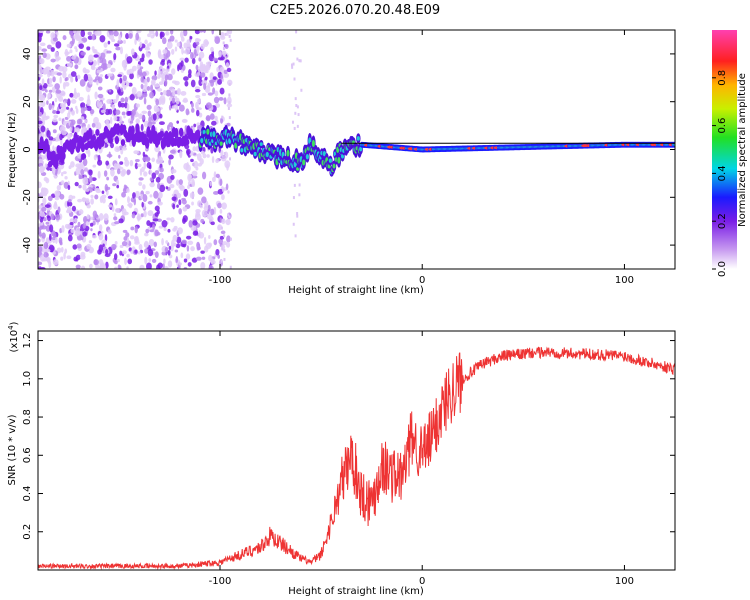 This screenshot has width=750, height=600. What do you see at coordinates (722, 126) in the screenshot?
I see `colorbar-tick-label: 0.6` at bounding box center [722, 126].